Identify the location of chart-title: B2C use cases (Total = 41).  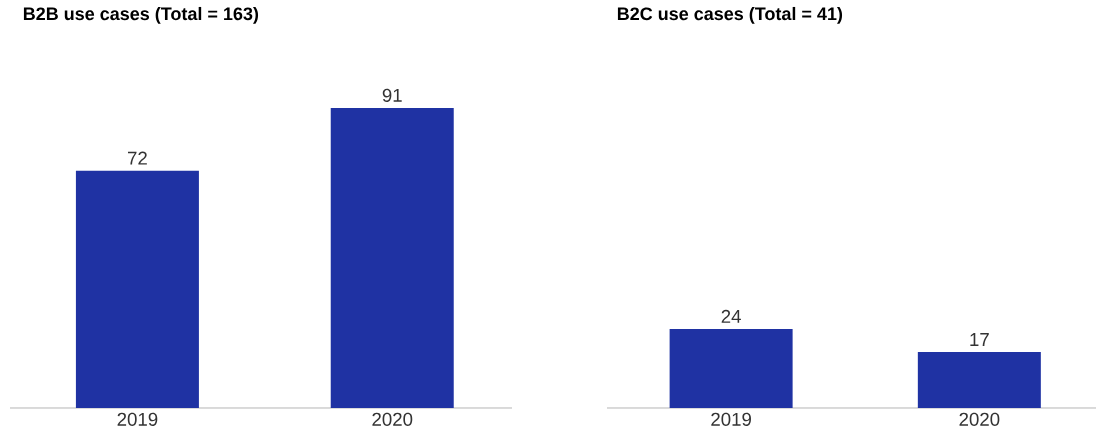
(730, 15).